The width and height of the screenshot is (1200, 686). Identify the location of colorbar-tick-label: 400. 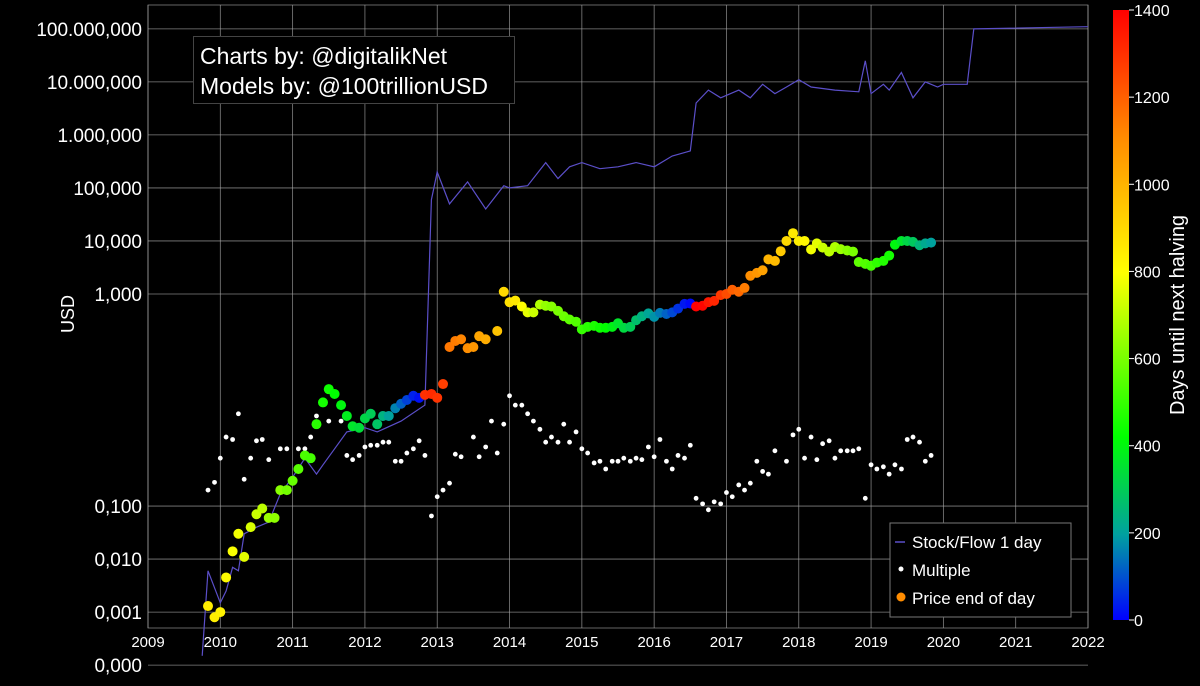
(1147, 447).